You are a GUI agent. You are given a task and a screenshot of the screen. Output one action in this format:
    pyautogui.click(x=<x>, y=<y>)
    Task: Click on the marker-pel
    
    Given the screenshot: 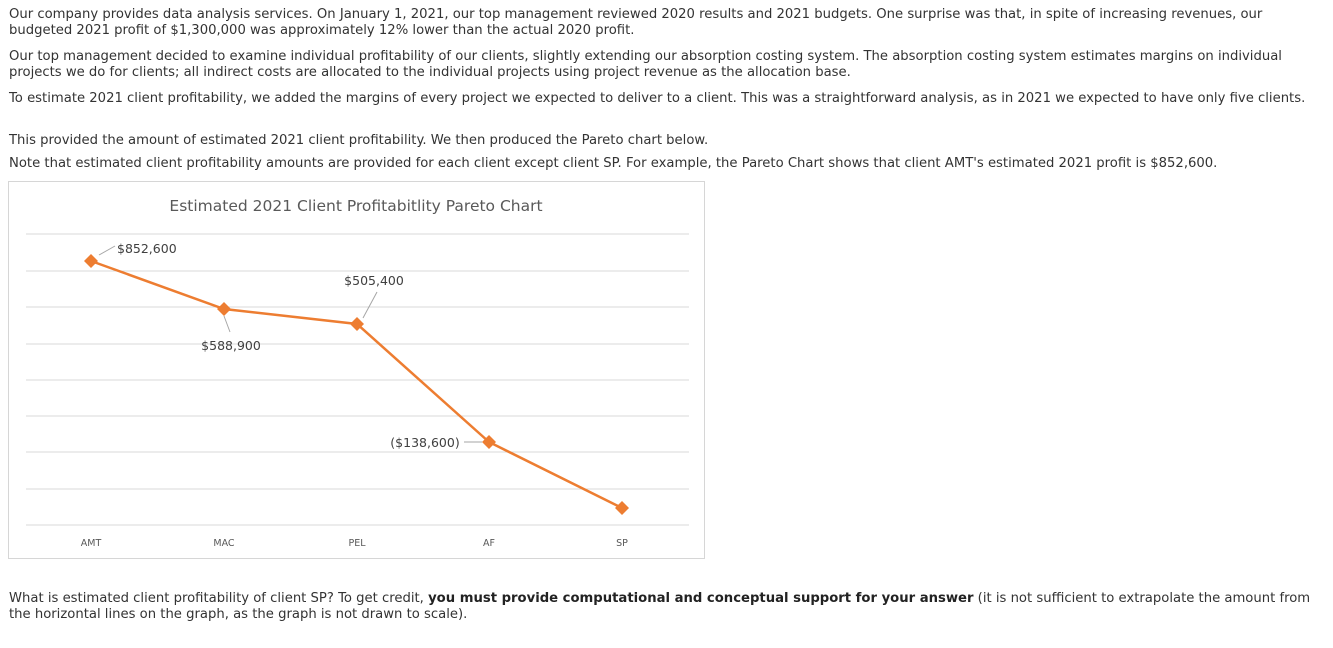 What is the action you would take?
    pyautogui.click(x=357, y=324)
    